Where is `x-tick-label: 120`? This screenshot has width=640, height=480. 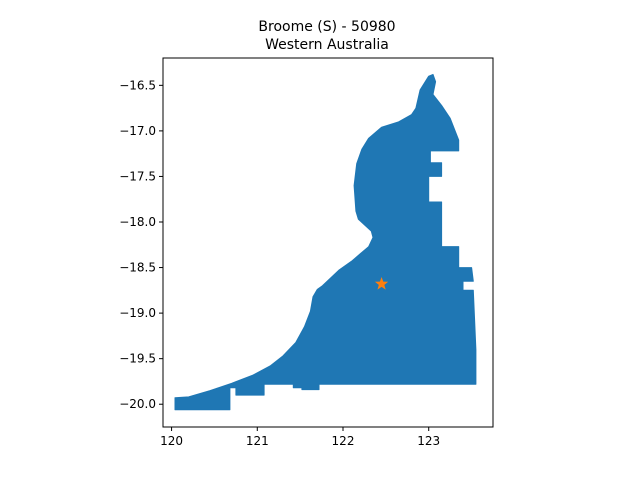 x-tick-label: 120 is located at coordinates (171, 441).